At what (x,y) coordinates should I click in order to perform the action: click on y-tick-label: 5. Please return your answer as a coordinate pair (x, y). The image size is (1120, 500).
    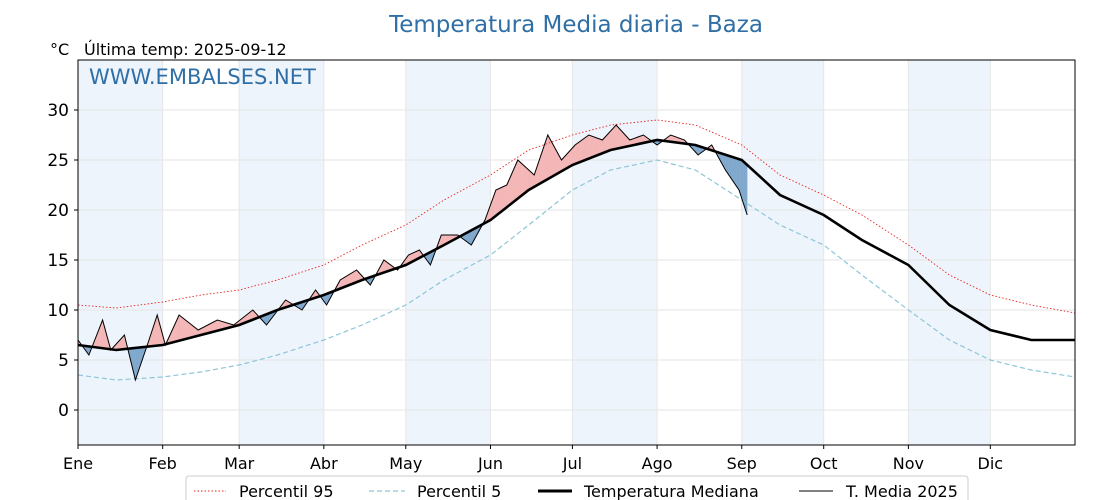
    Looking at the image, I should click on (63, 361).